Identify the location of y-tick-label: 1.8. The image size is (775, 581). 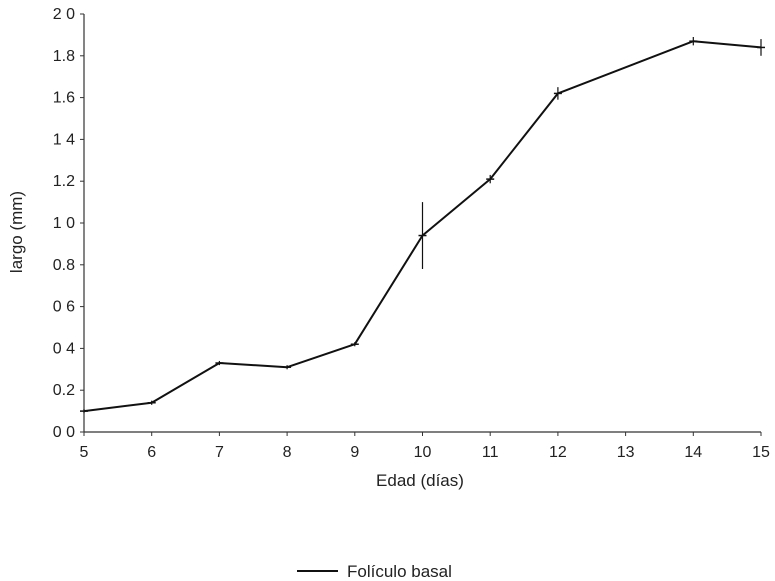
(64, 56).